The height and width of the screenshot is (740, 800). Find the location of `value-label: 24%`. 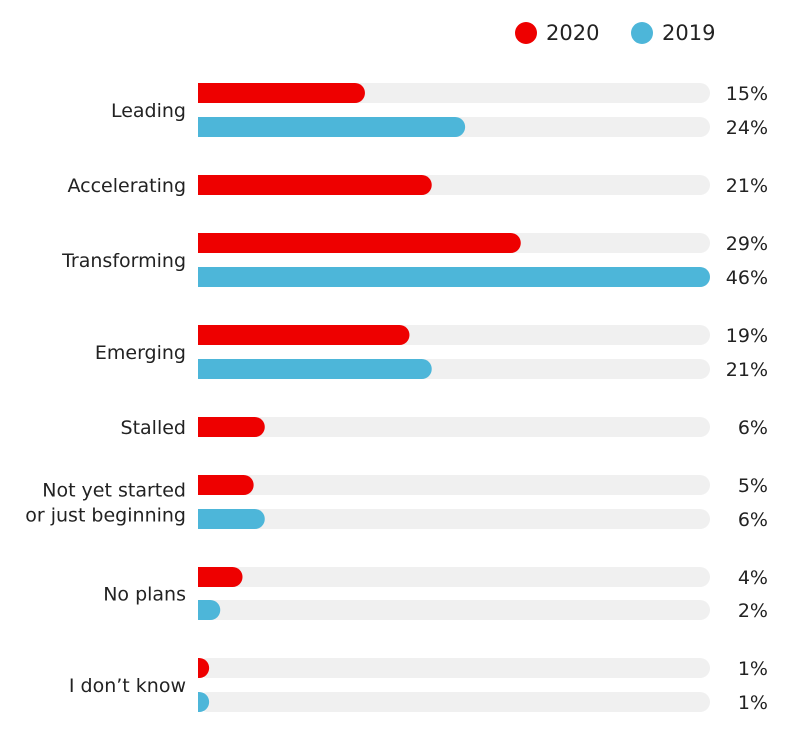

value-label: 24% is located at coordinates (747, 128).